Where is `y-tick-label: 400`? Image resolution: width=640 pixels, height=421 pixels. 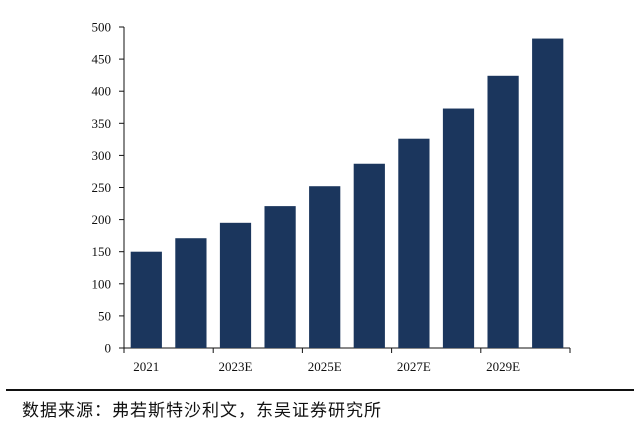 y-tick-label: 400 is located at coordinates (102, 91).